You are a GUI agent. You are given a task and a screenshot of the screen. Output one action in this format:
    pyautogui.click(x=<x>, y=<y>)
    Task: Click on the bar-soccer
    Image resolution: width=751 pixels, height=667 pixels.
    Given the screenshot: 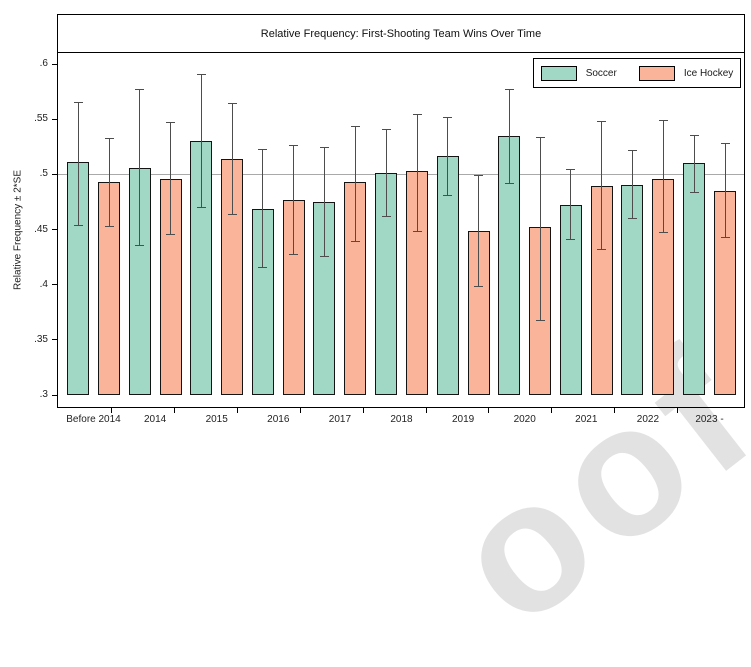 What is the action you would take?
    pyautogui.click(x=694, y=279)
    